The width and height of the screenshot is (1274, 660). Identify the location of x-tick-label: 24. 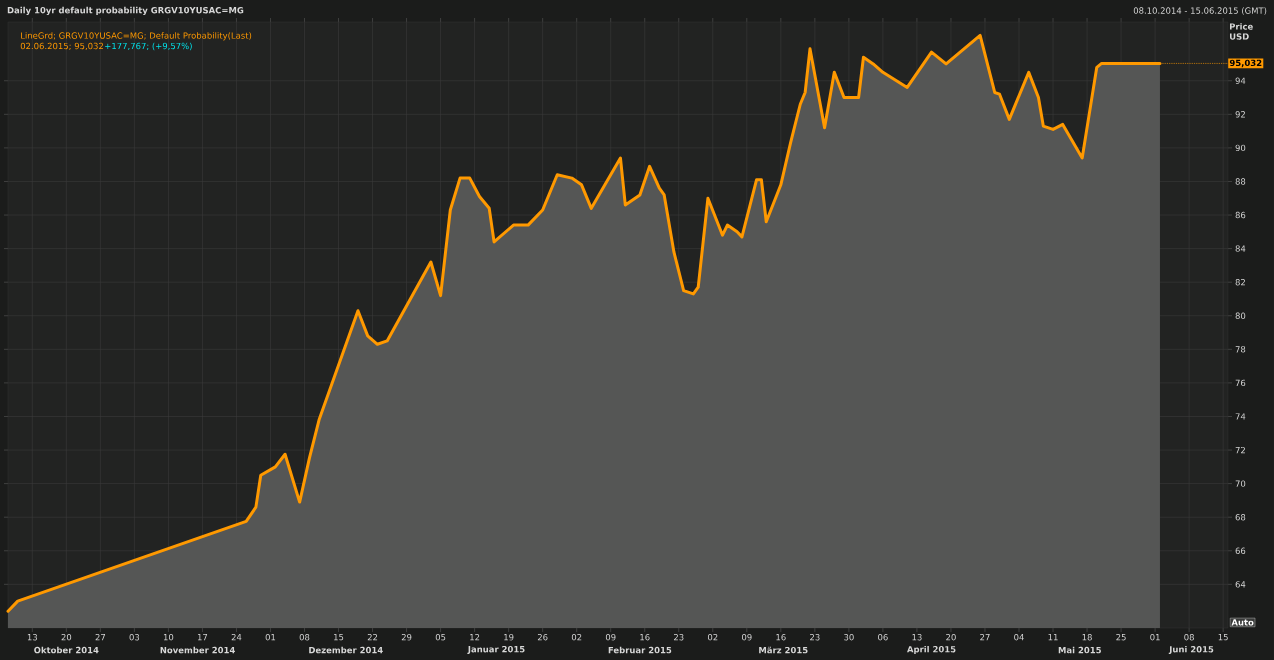
(236, 637).